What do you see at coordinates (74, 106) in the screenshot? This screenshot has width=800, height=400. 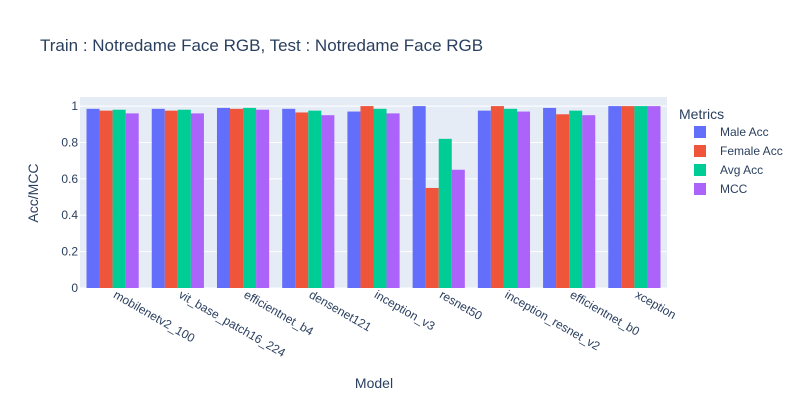 I see `y-tick-label: 1` at bounding box center [74, 106].